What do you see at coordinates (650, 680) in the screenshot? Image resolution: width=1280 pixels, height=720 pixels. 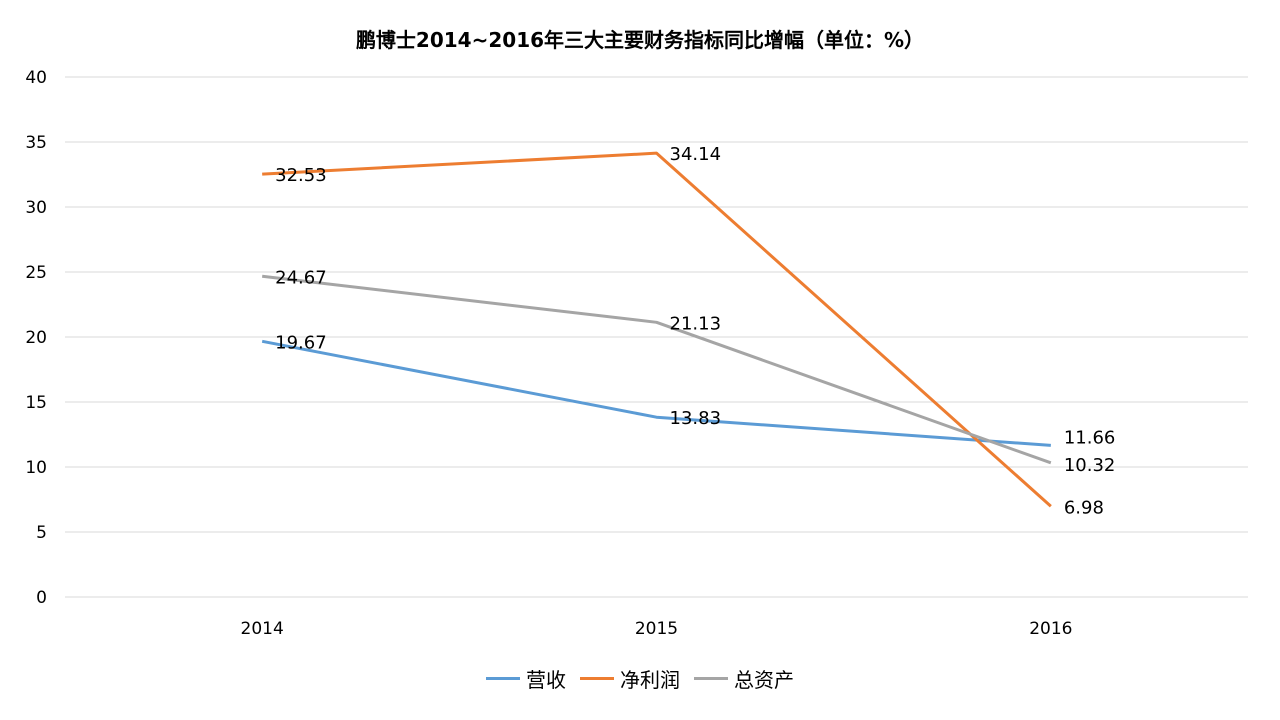 I see `legend-label: 净利润` at bounding box center [650, 680].